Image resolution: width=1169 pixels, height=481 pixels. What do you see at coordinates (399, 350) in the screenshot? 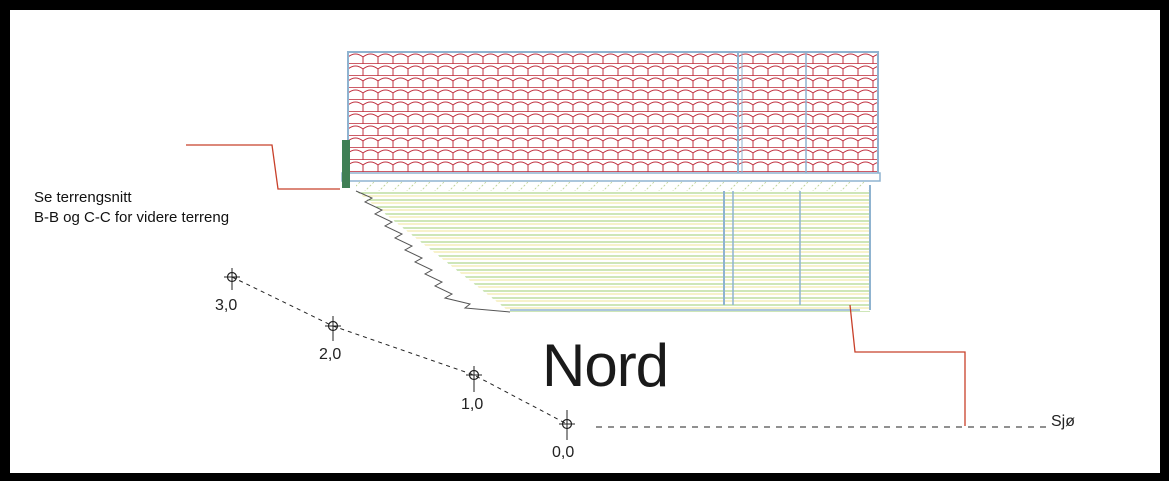
I see `slope-dashed-line` at bounding box center [399, 350].